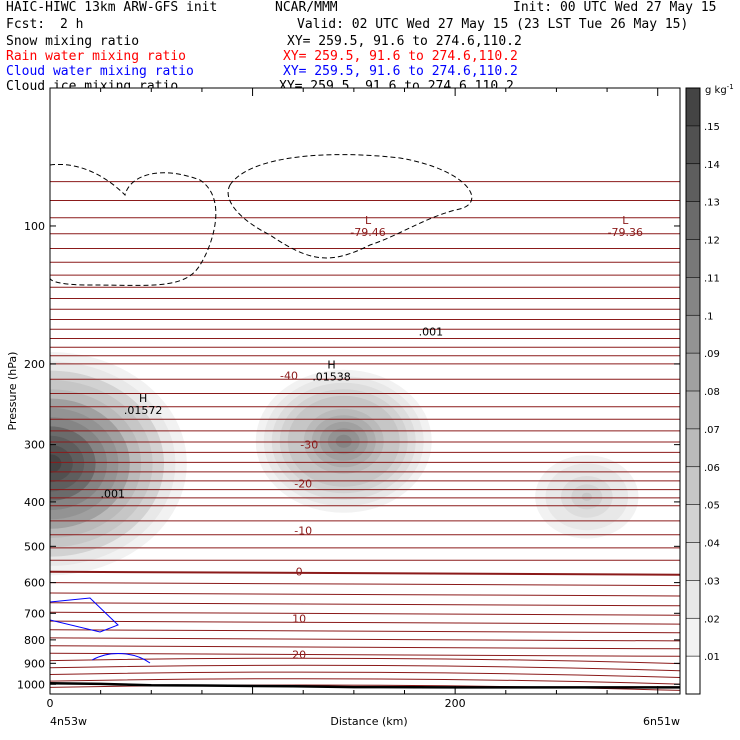  Describe the element at coordinates (112, 7) in the screenshot. I see `title-left: HAIC-HIWC 13km ARW-GFS init` at that location.